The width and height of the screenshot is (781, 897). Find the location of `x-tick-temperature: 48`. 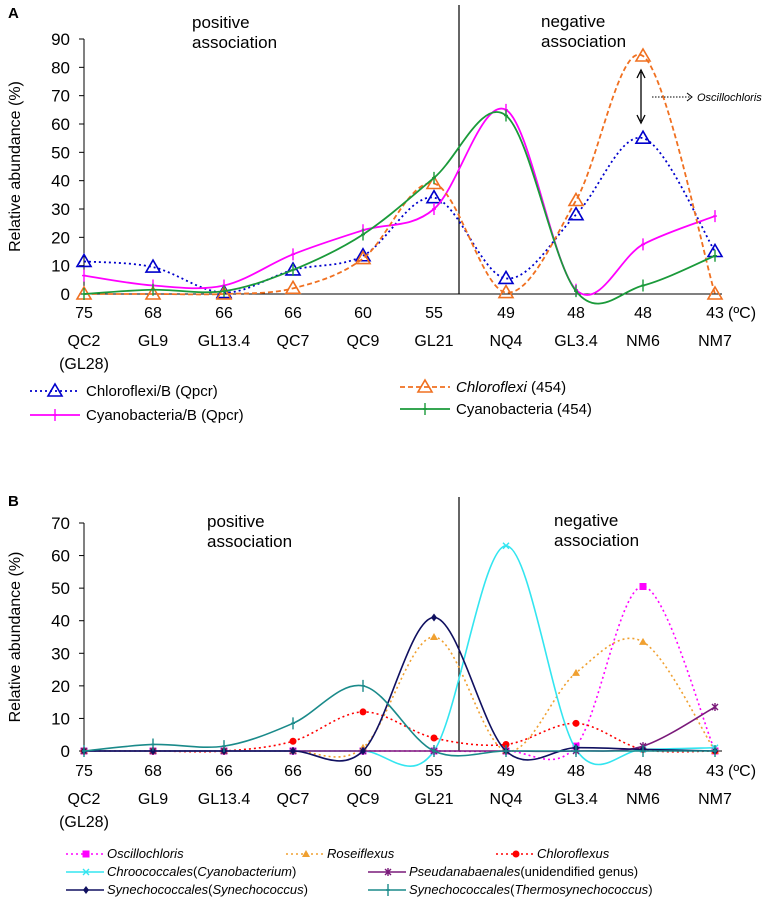

x-tick-temperature: 48 is located at coordinates (643, 313).